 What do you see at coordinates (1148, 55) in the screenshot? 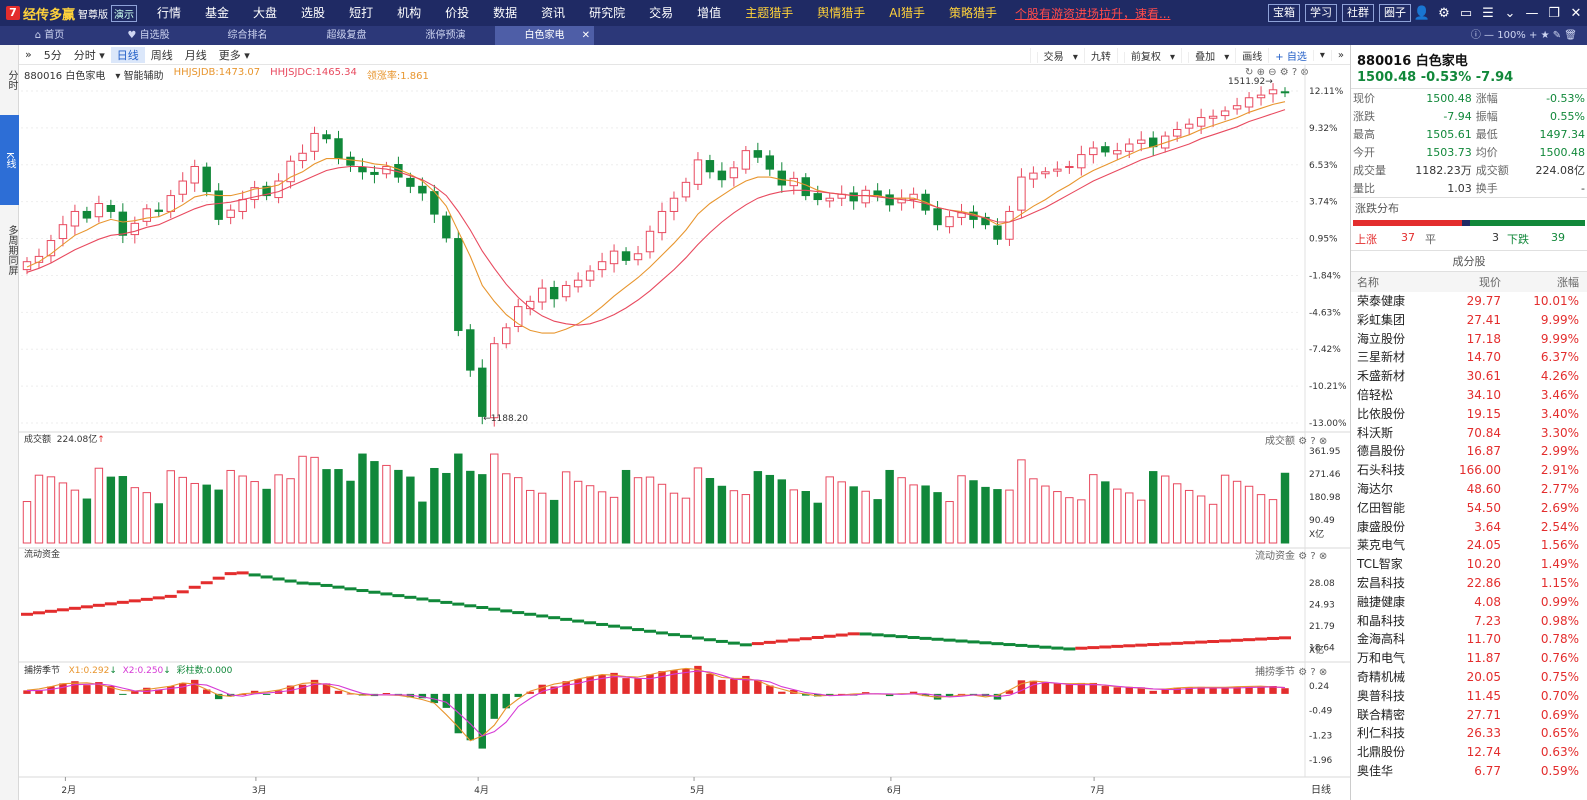
I see `adjust-button: 前复权 ▾` at bounding box center [1148, 55].